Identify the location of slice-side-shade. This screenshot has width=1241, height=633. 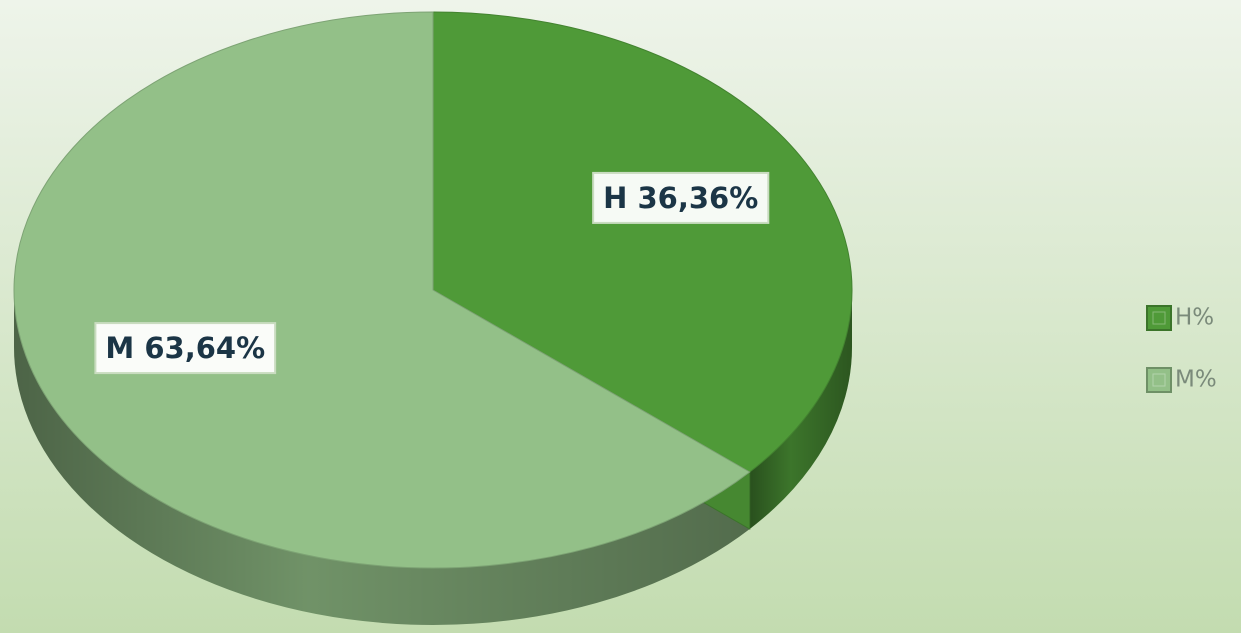
(800, 410).